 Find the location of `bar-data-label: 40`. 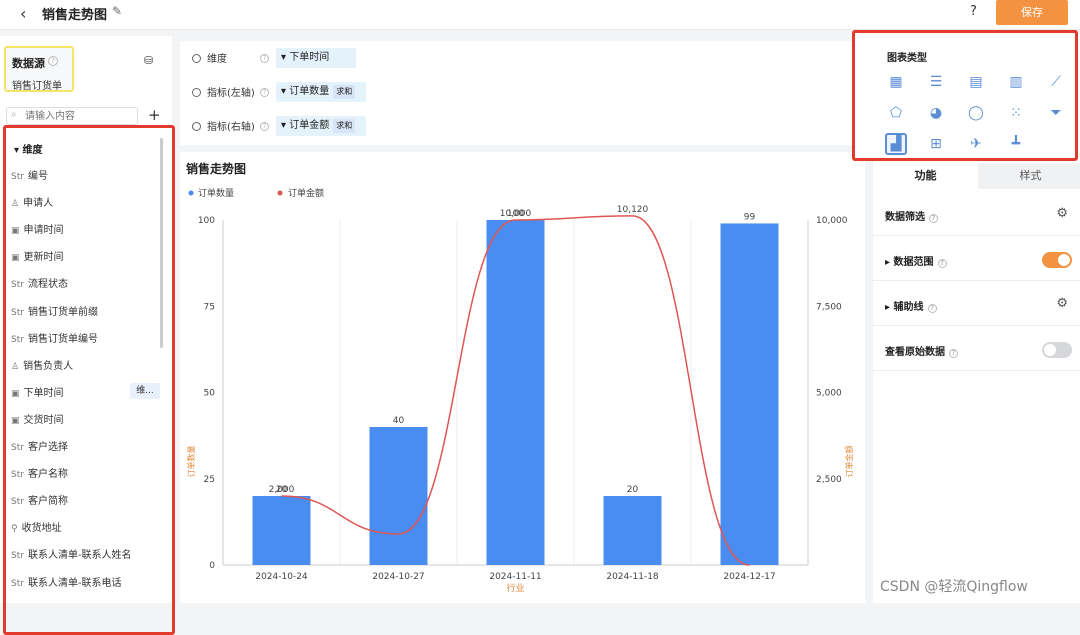

bar-data-label: 40 is located at coordinates (399, 421).